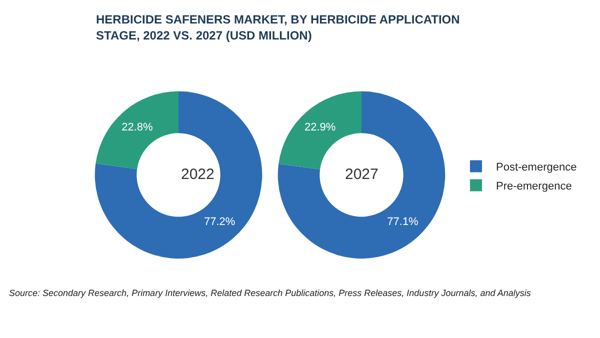  I want to click on data-label: 22.9%, so click(320, 128).